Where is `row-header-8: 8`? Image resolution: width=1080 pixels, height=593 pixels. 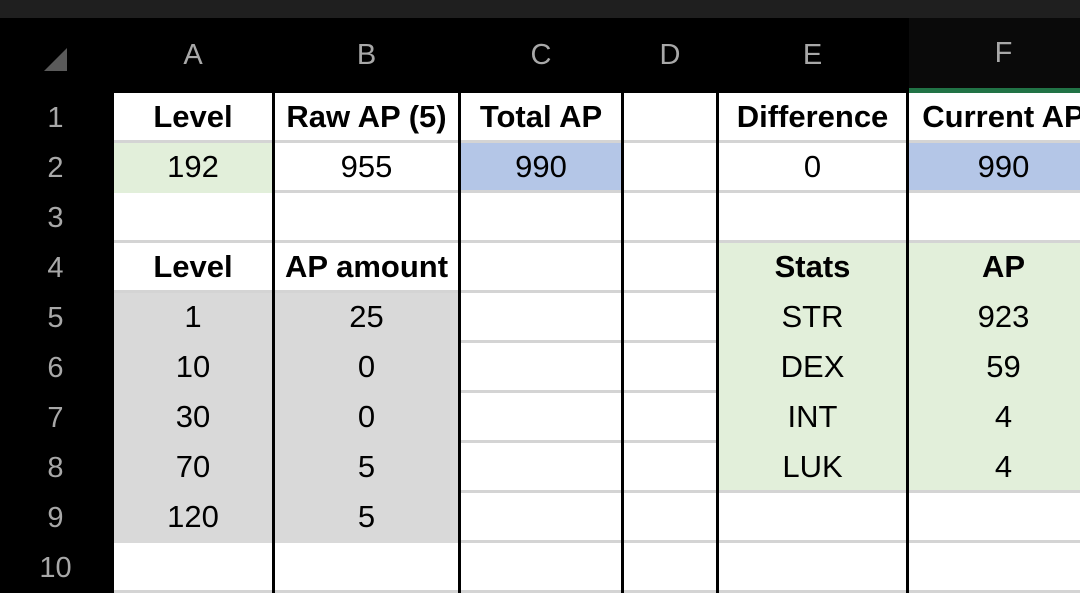 row-header-8: 8 is located at coordinates (55, 468).